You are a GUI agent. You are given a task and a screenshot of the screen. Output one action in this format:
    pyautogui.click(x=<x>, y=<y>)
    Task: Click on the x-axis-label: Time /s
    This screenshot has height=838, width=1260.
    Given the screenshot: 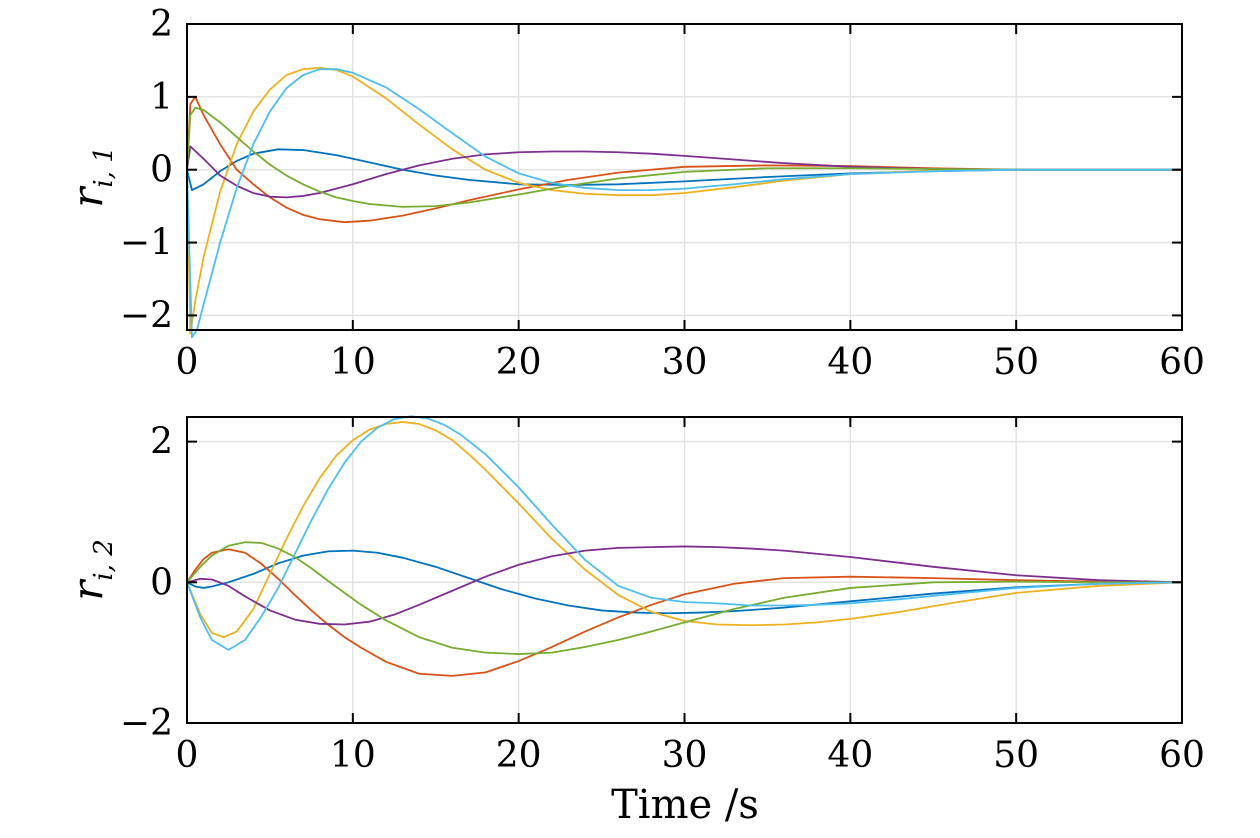 What is the action you would take?
    pyautogui.click(x=685, y=805)
    